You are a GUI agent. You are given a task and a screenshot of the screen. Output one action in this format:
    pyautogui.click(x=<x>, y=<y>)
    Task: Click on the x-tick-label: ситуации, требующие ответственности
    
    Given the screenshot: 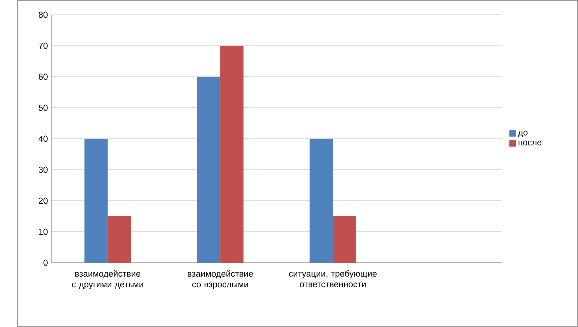 What is the action you would take?
    pyautogui.click(x=333, y=279)
    